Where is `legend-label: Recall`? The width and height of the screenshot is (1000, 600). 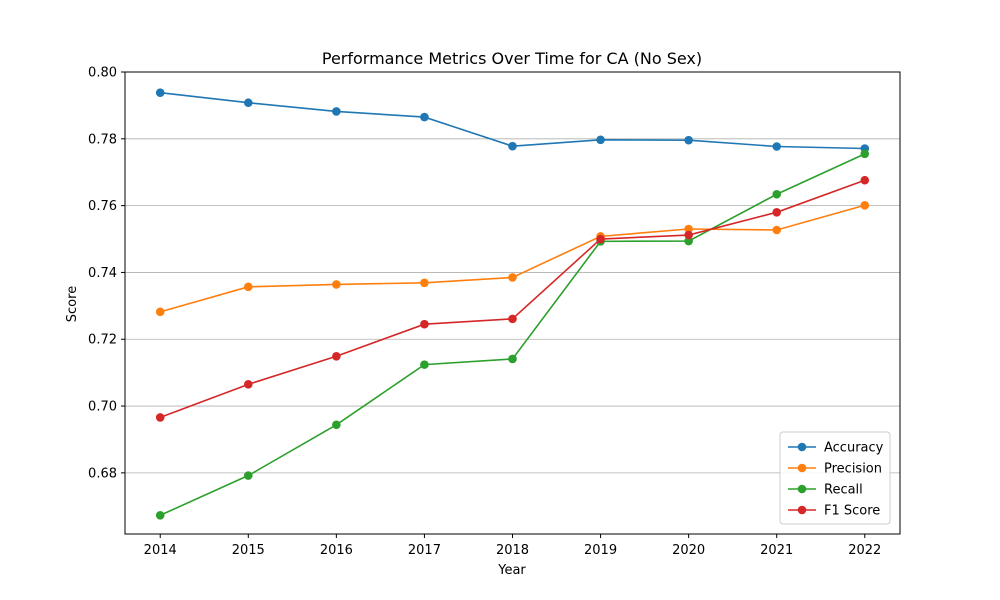 legend-label: Recall is located at coordinates (843, 490).